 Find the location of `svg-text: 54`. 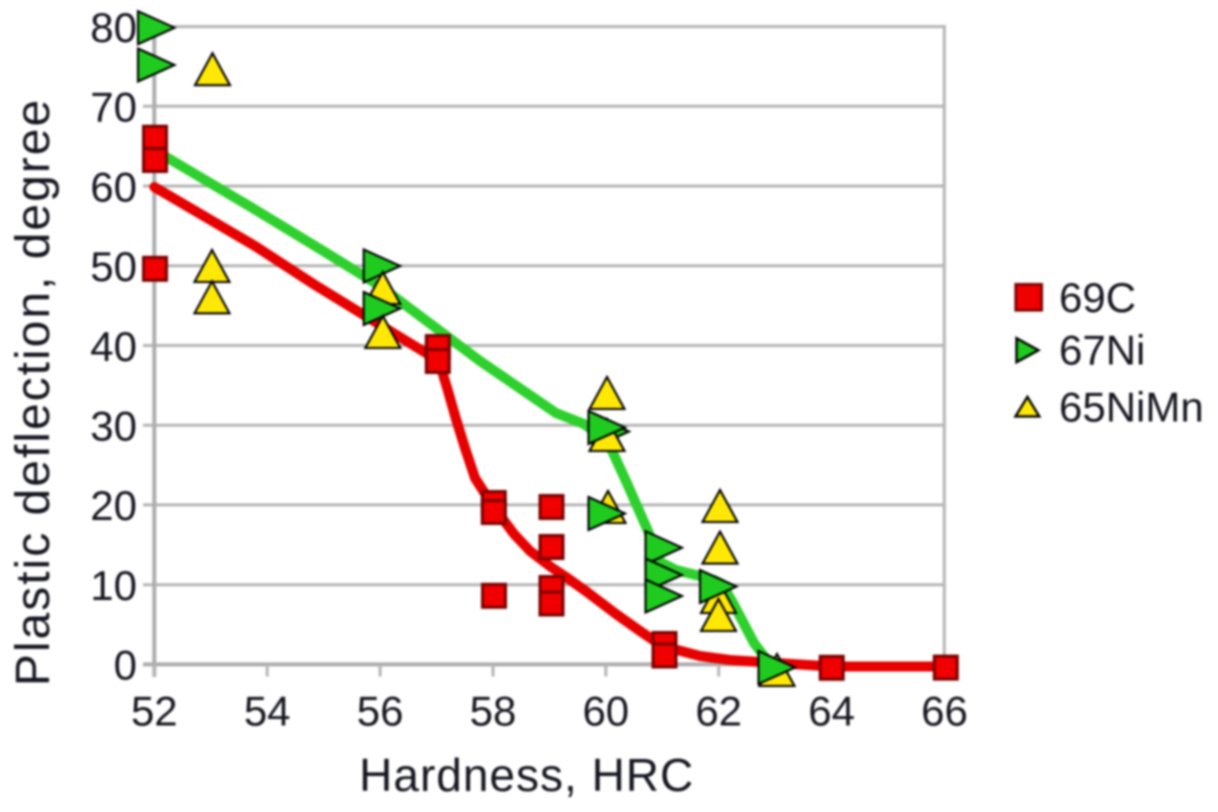

svg-text: 54 is located at coordinates (267, 711).